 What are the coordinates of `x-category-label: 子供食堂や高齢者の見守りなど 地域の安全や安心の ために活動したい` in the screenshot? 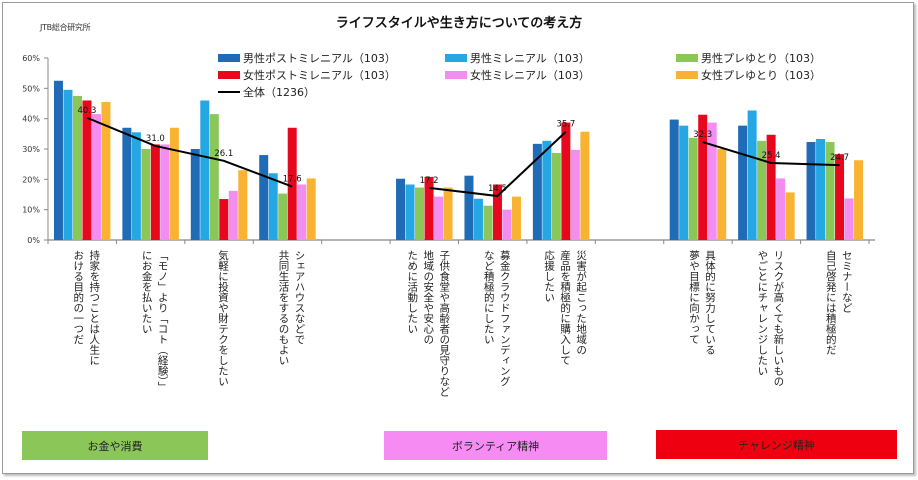 It's located at (428, 323).